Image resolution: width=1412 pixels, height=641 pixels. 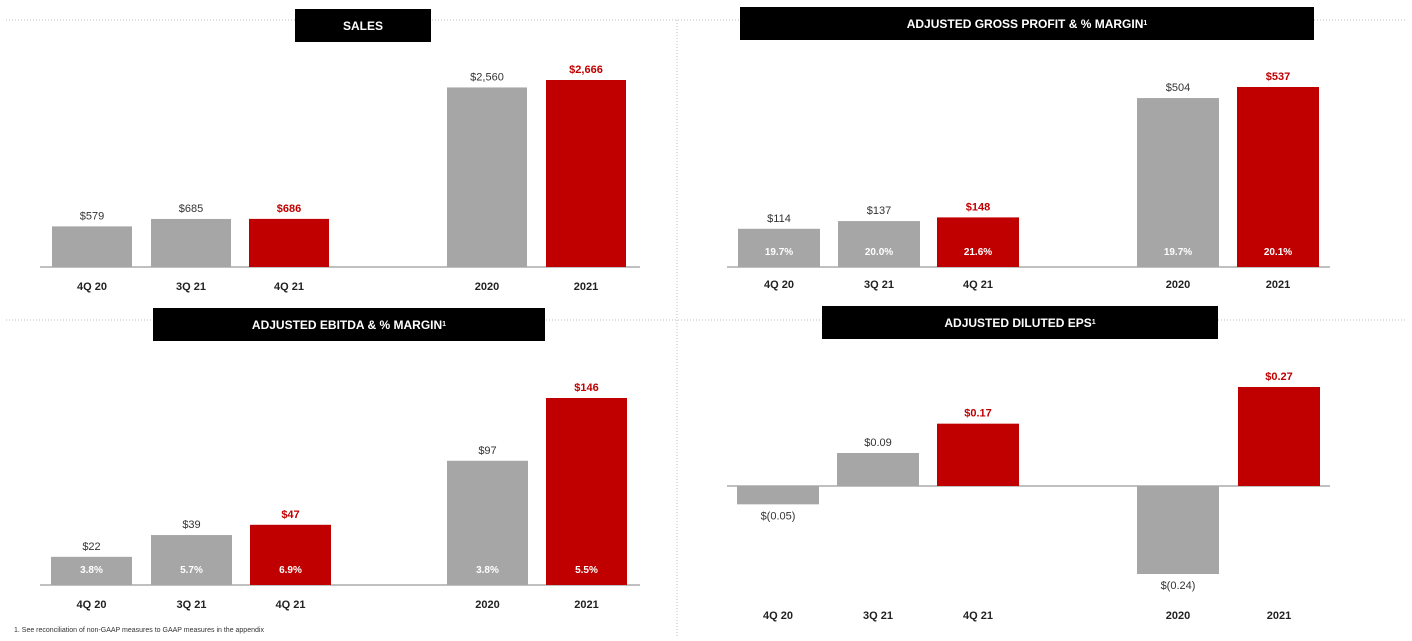 What do you see at coordinates (487, 77) in the screenshot?
I see `data-label: $2,560` at bounding box center [487, 77].